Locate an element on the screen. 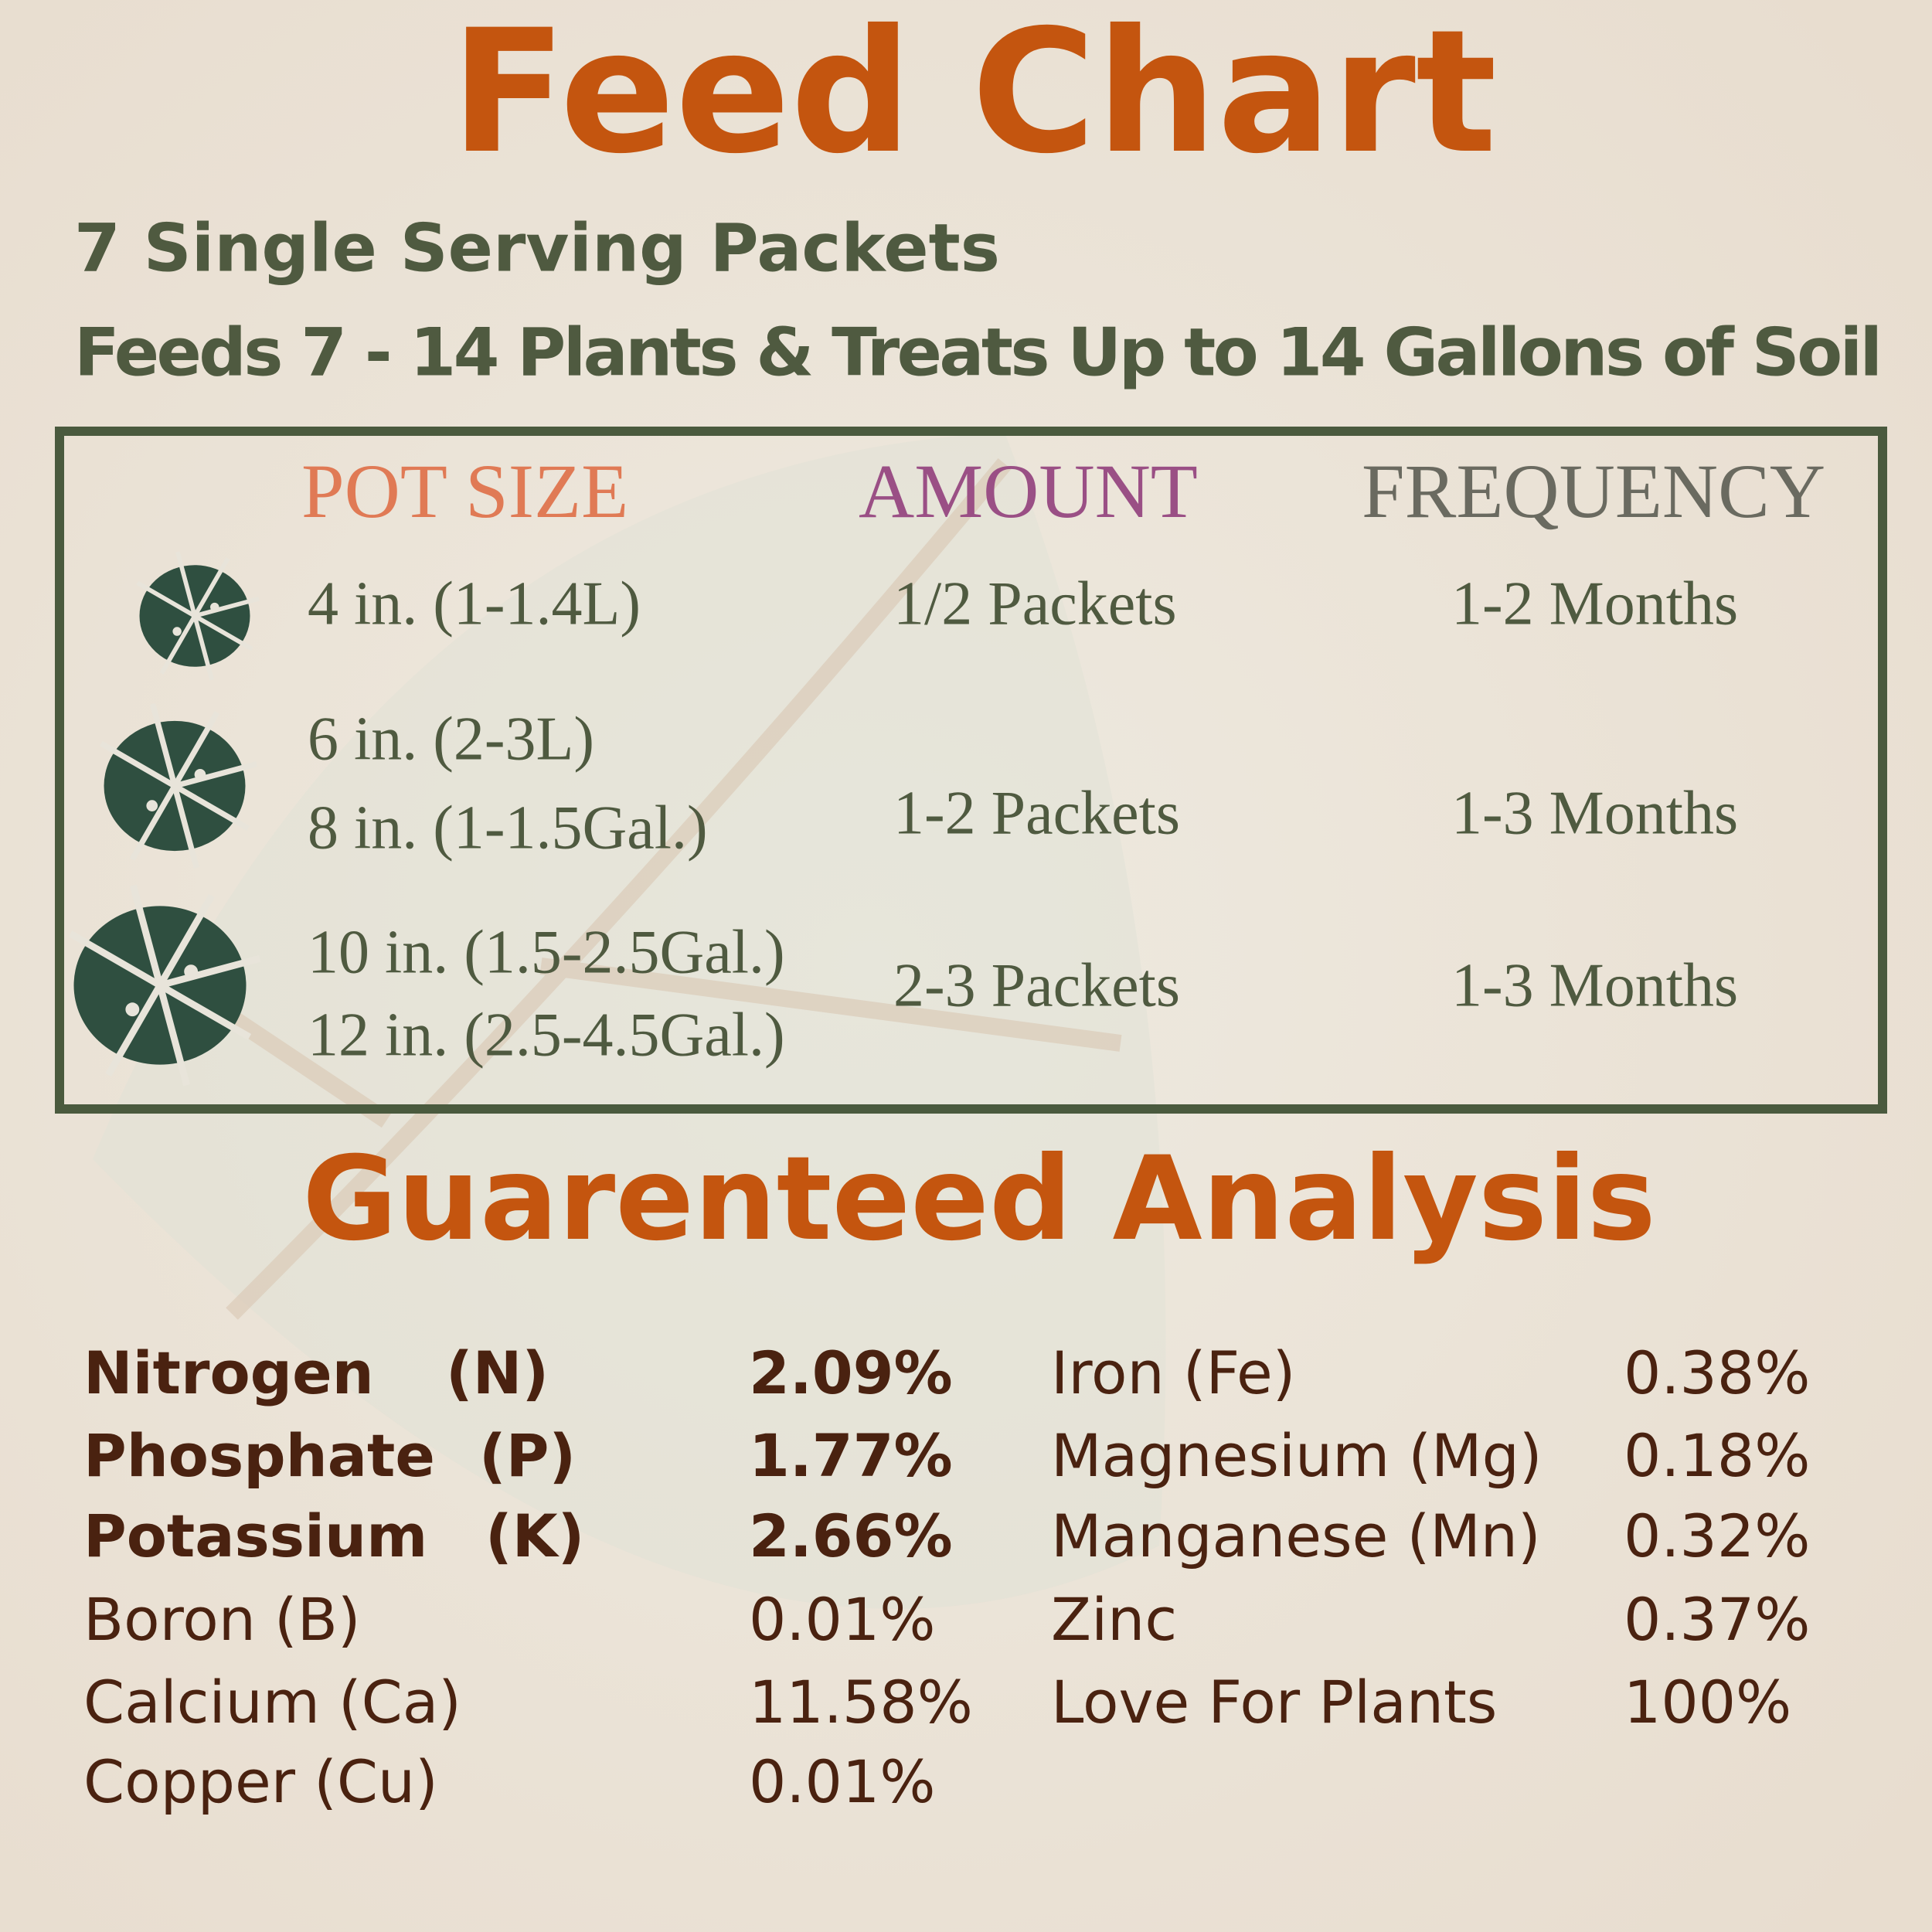 This screenshot has height=1932, width=1932. pot-size: 6 in. (2-3L) is located at coordinates (451, 739).